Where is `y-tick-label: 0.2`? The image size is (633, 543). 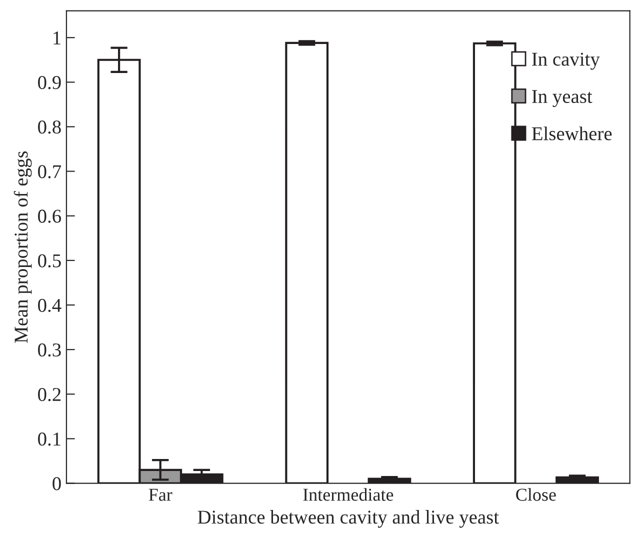
y-tick-label: 0.2 is located at coordinates (49, 395).